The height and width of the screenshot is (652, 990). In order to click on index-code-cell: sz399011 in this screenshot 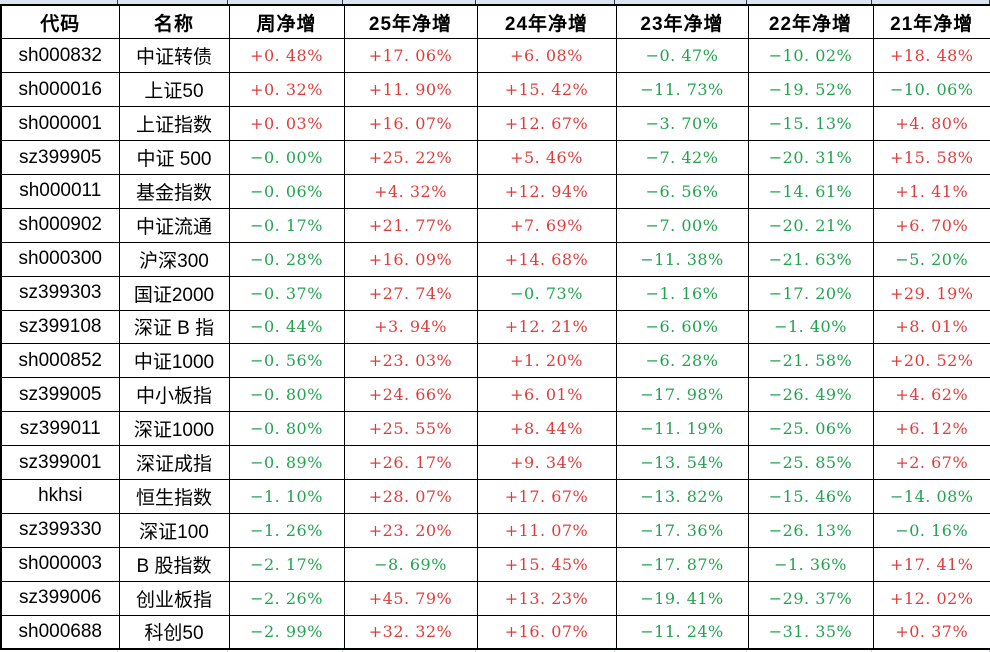, I will do `click(60, 429)`.